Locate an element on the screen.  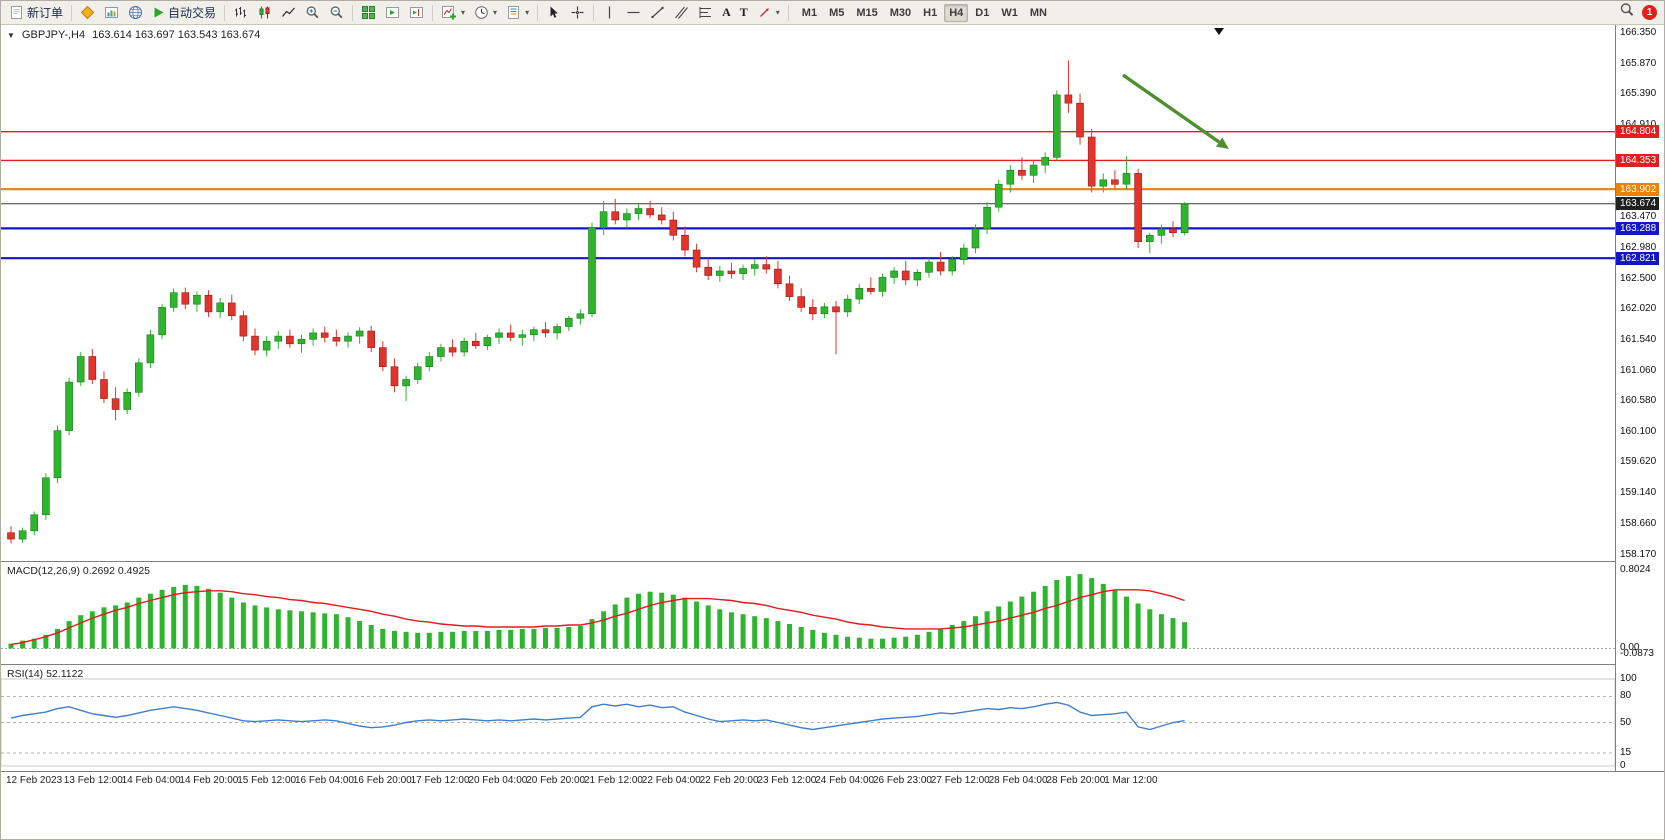
autotrading-button: 自动交易 is located at coordinates (184, 13).